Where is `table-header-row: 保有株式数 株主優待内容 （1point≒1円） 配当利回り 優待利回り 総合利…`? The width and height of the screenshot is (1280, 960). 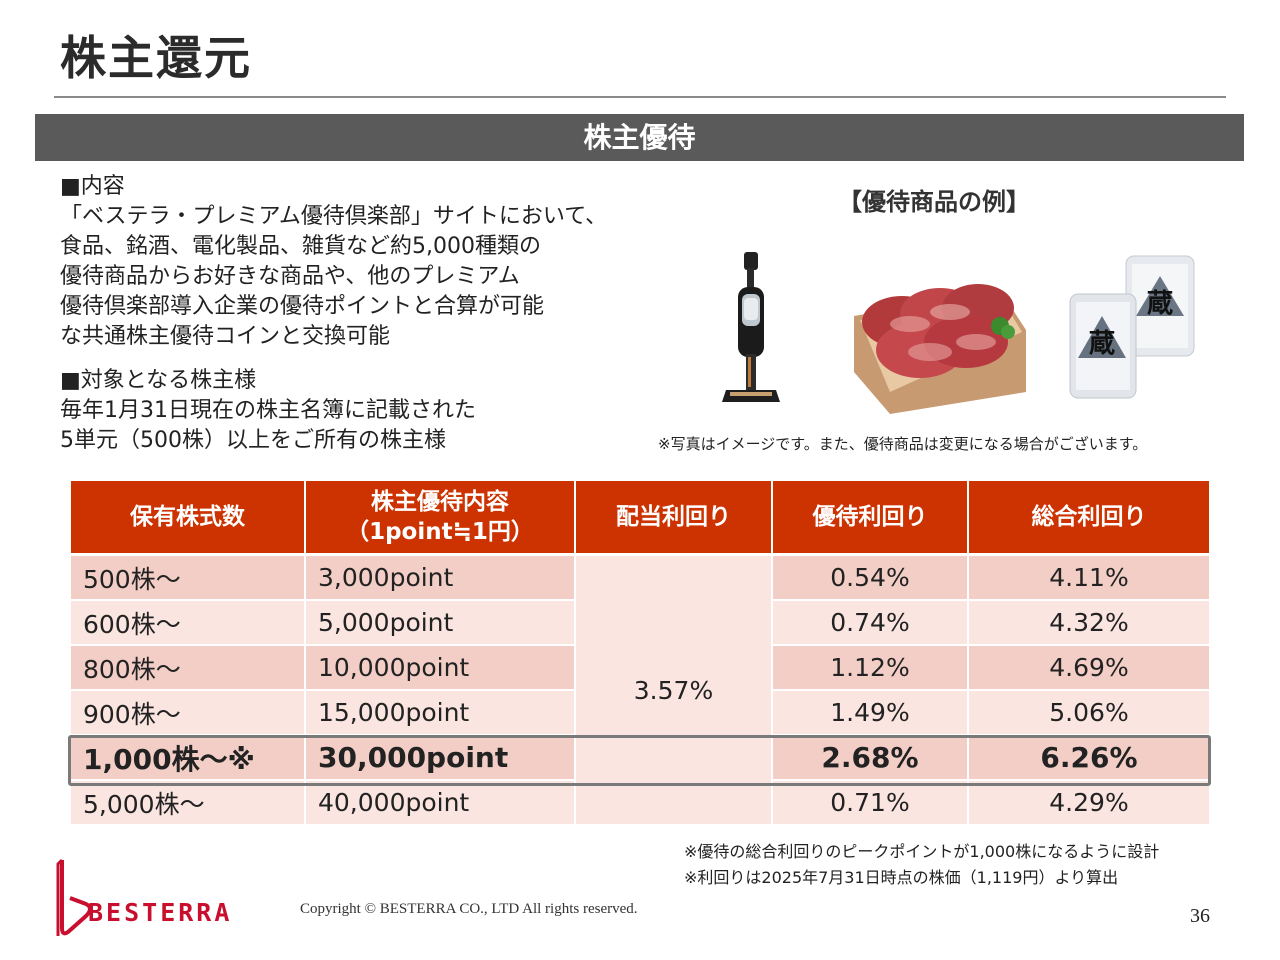
table-header-row: 保有株式数 株主優待内容 （1point≒1円） 配当利回り 優待利回り 総合利… is located at coordinates (640, 518).